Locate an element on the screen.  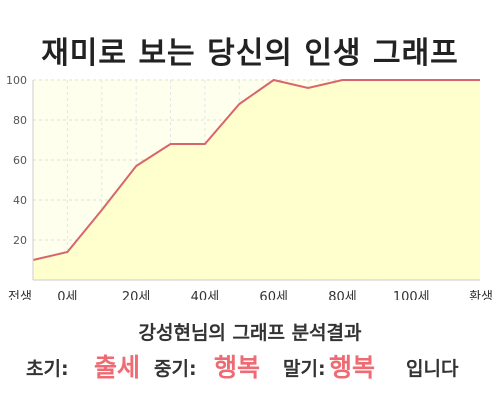
y-tick-label: 20 is located at coordinates (20, 240).